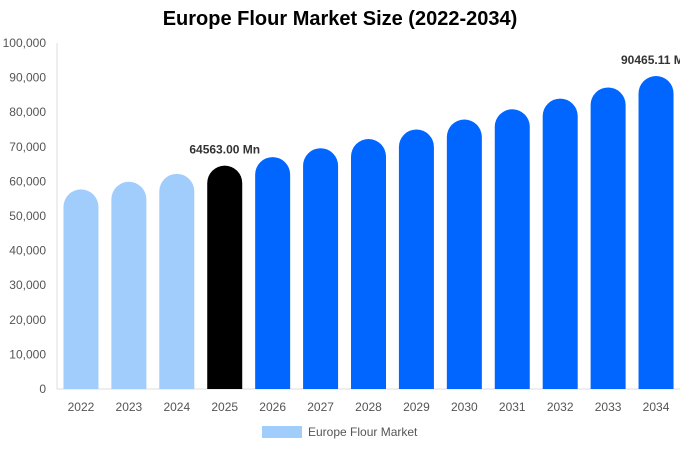 The height and width of the screenshot is (450, 680). Describe the element at coordinates (27, 147) in the screenshot. I see `y-tick-label: 70,000` at that location.